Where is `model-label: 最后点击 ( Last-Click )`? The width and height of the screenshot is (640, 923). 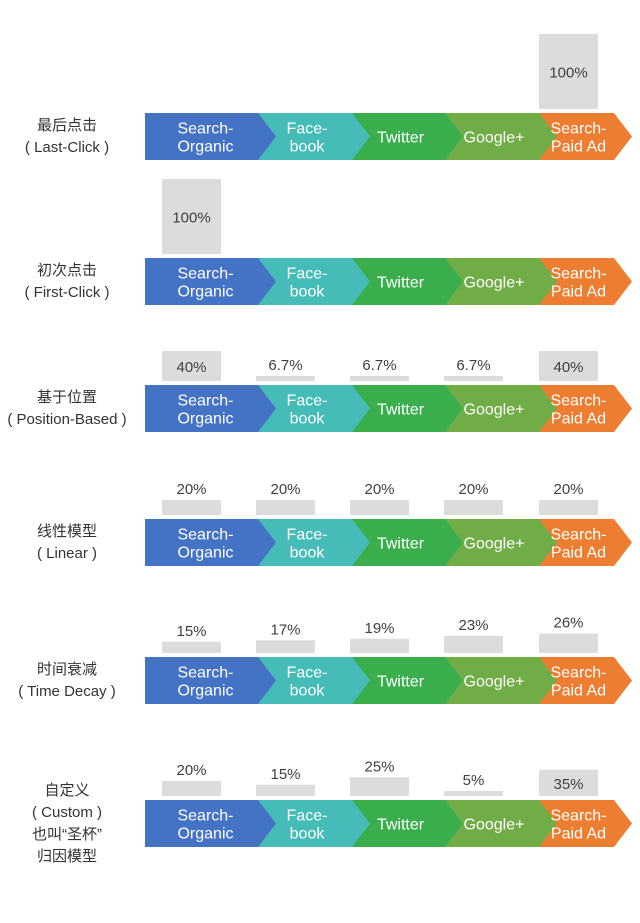
model-label: 最后点击 ( Last-Click ) is located at coordinates (67, 137).